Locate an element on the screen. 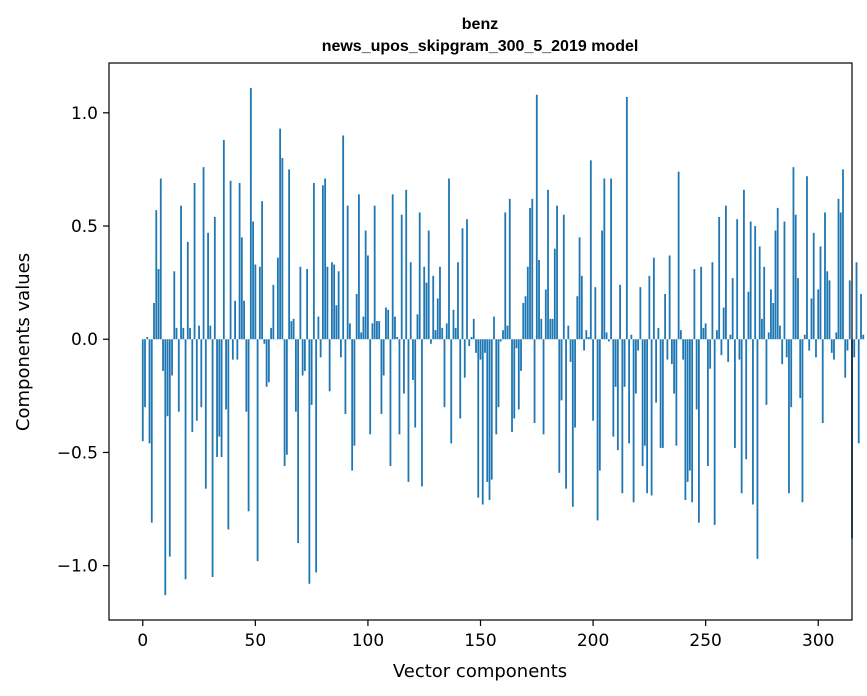 This screenshot has width=867, height=696. x-tick-label: 200 is located at coordinates (593, 641).